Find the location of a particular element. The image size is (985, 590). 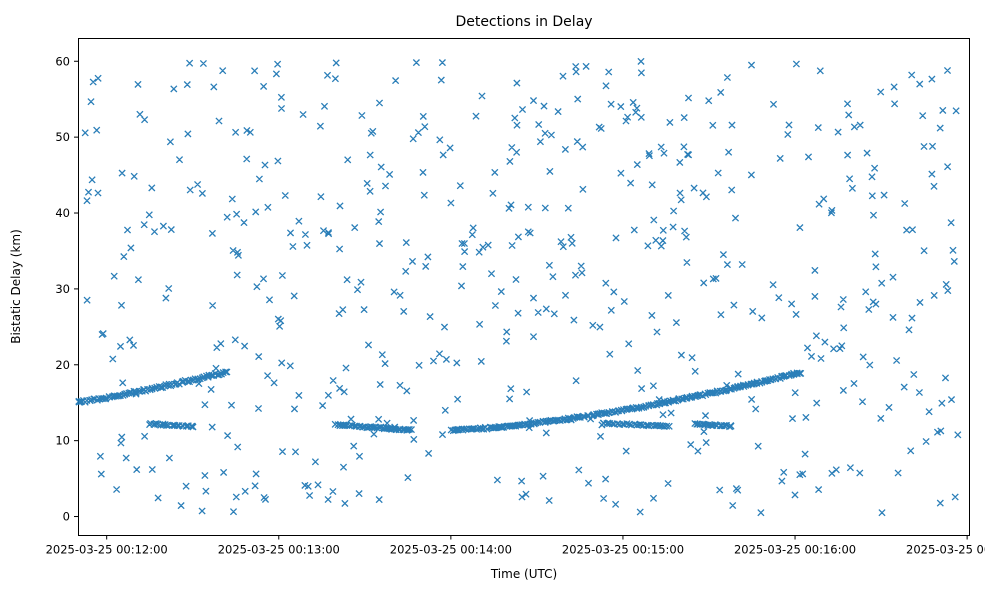

x-axis-label: Time (UTC) is located at coordinates (523, 574).